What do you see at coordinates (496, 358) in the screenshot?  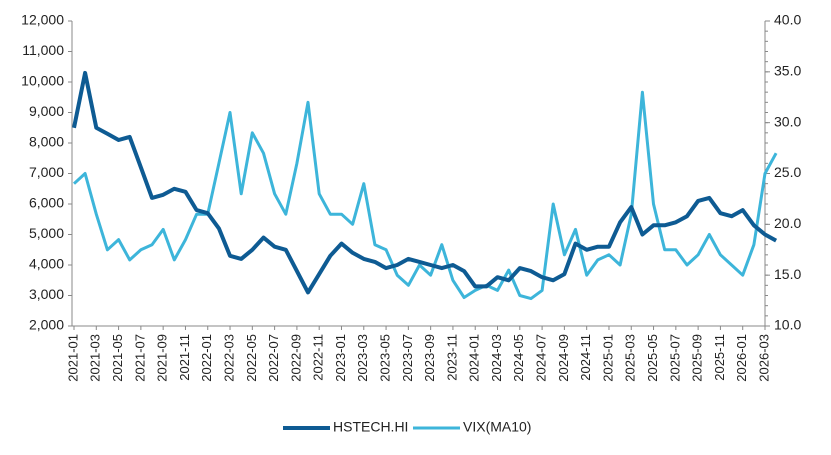 I see `x-tick-label: 2024-03` at bounding box center [496, 358].